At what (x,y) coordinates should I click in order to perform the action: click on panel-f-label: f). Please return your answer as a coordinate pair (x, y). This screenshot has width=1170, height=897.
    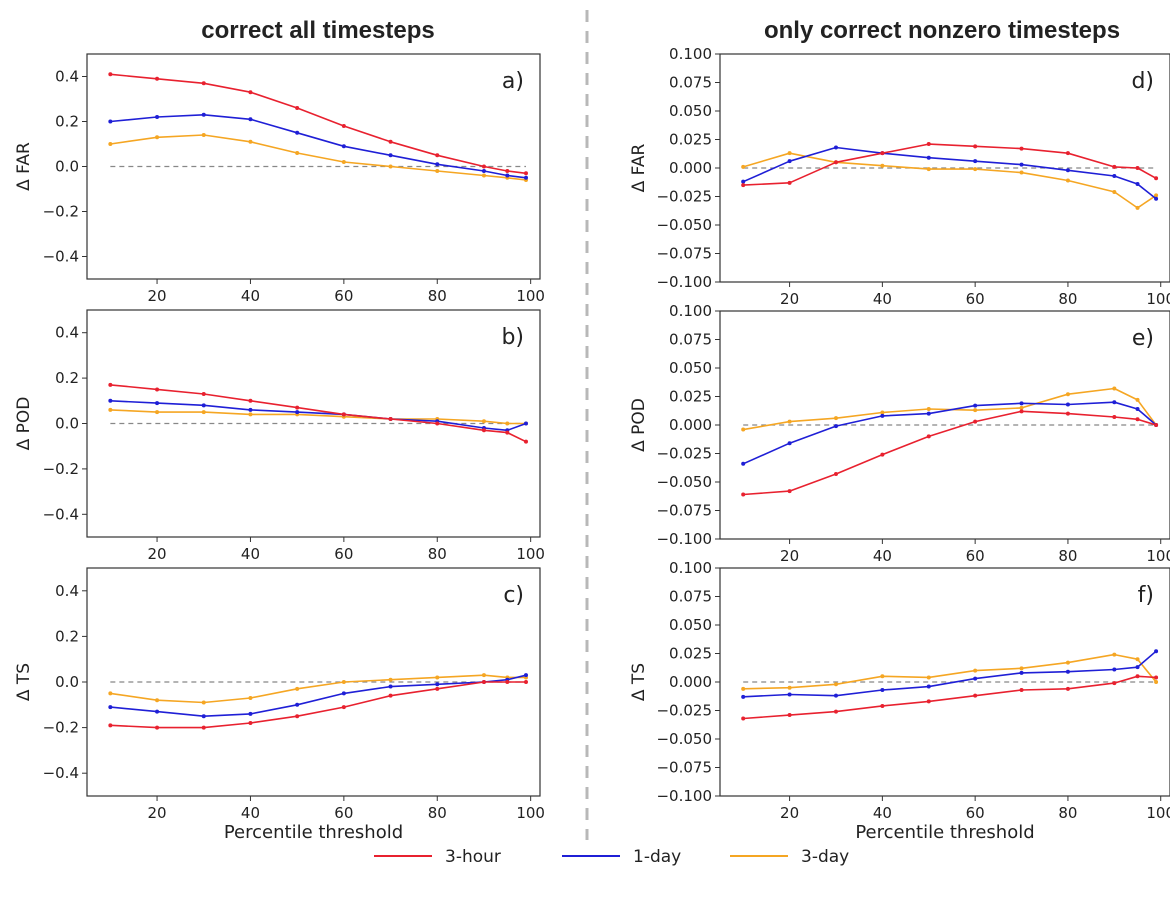
    Looking at the image, I should click on (1146, 595).